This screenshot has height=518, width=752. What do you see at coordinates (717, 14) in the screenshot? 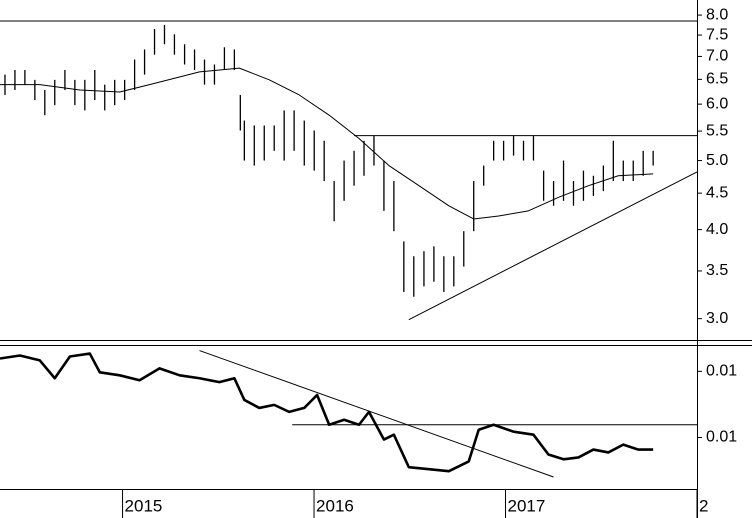
I see `y-tick-label: 8.0` at bounding box center [717, 14].